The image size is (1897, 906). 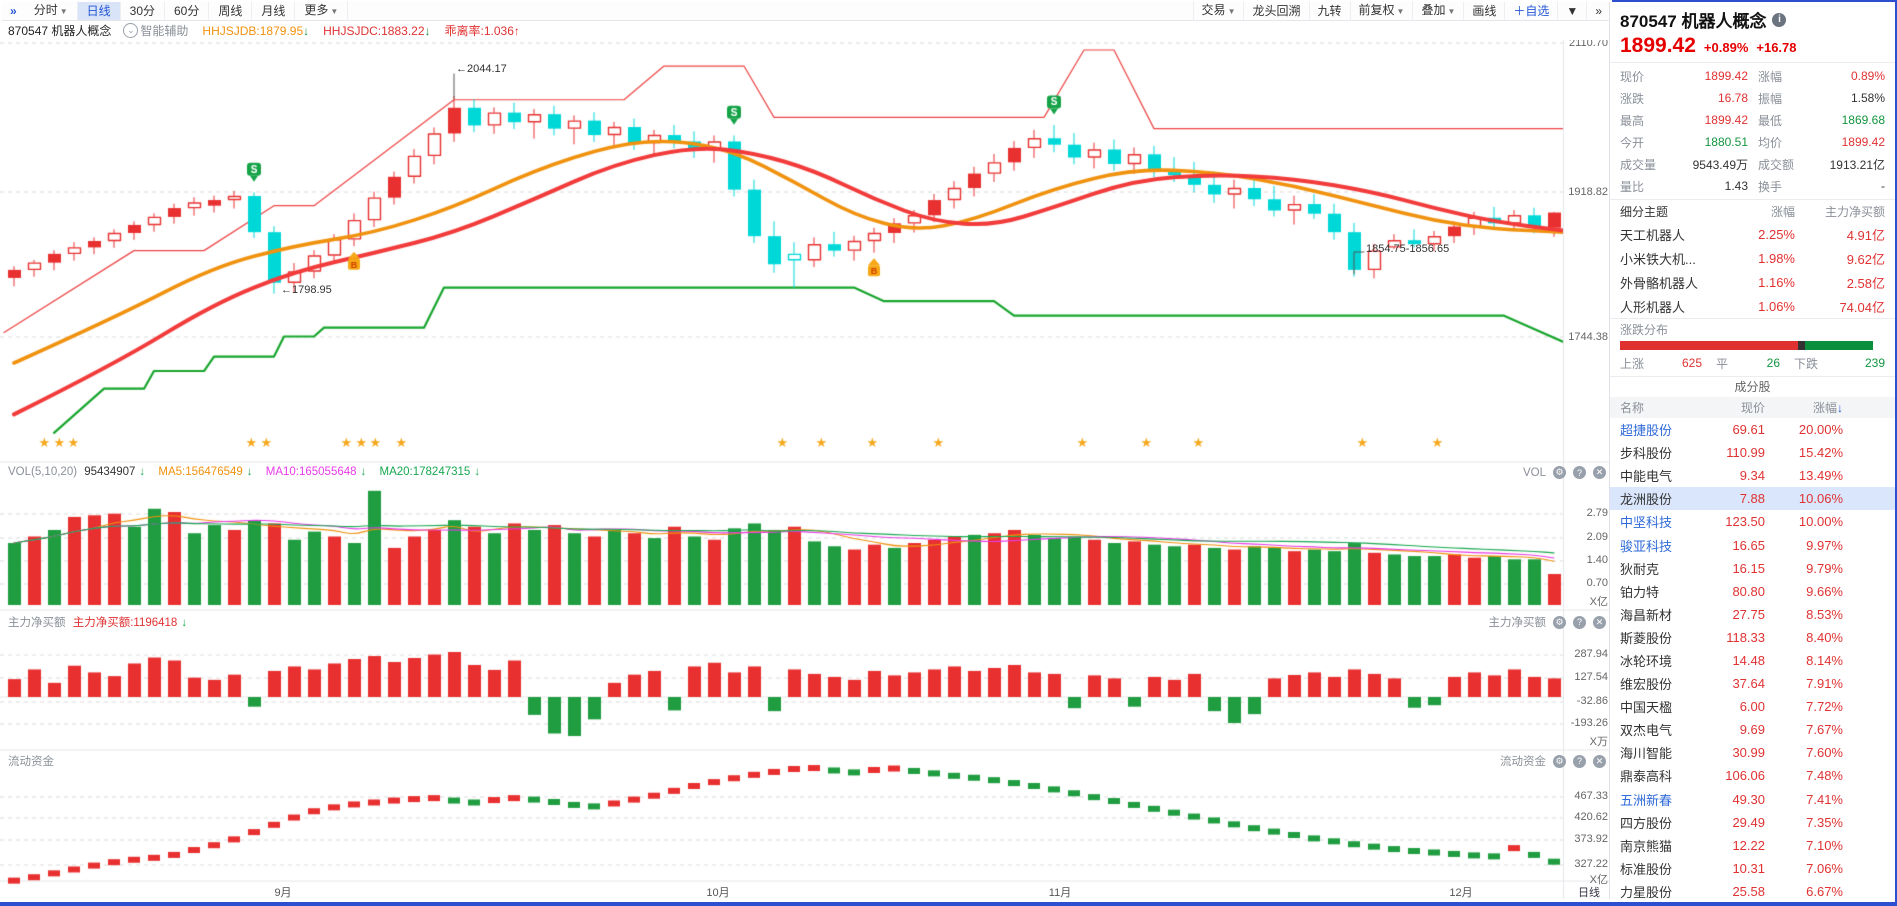 What do you see at coordinates (1752, 544) in the screenshot?
I see `component-row: 骏亚科技 16.65 9.97%` at bounding box center [1752, 544].